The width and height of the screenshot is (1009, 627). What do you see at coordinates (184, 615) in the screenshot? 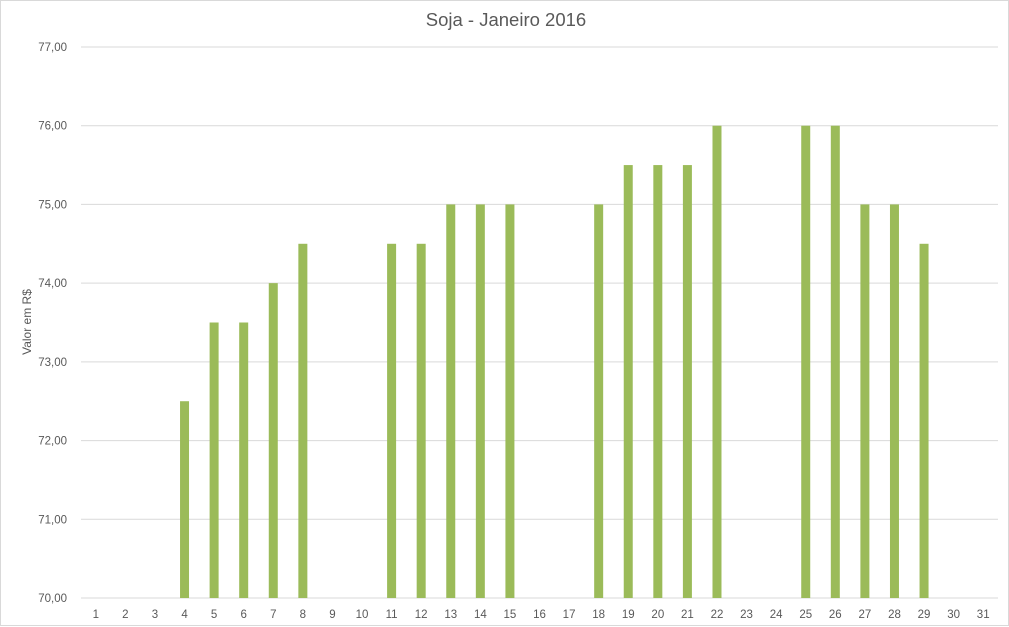
I see `x-tick-label: 4` at bounding box center [184, 615].